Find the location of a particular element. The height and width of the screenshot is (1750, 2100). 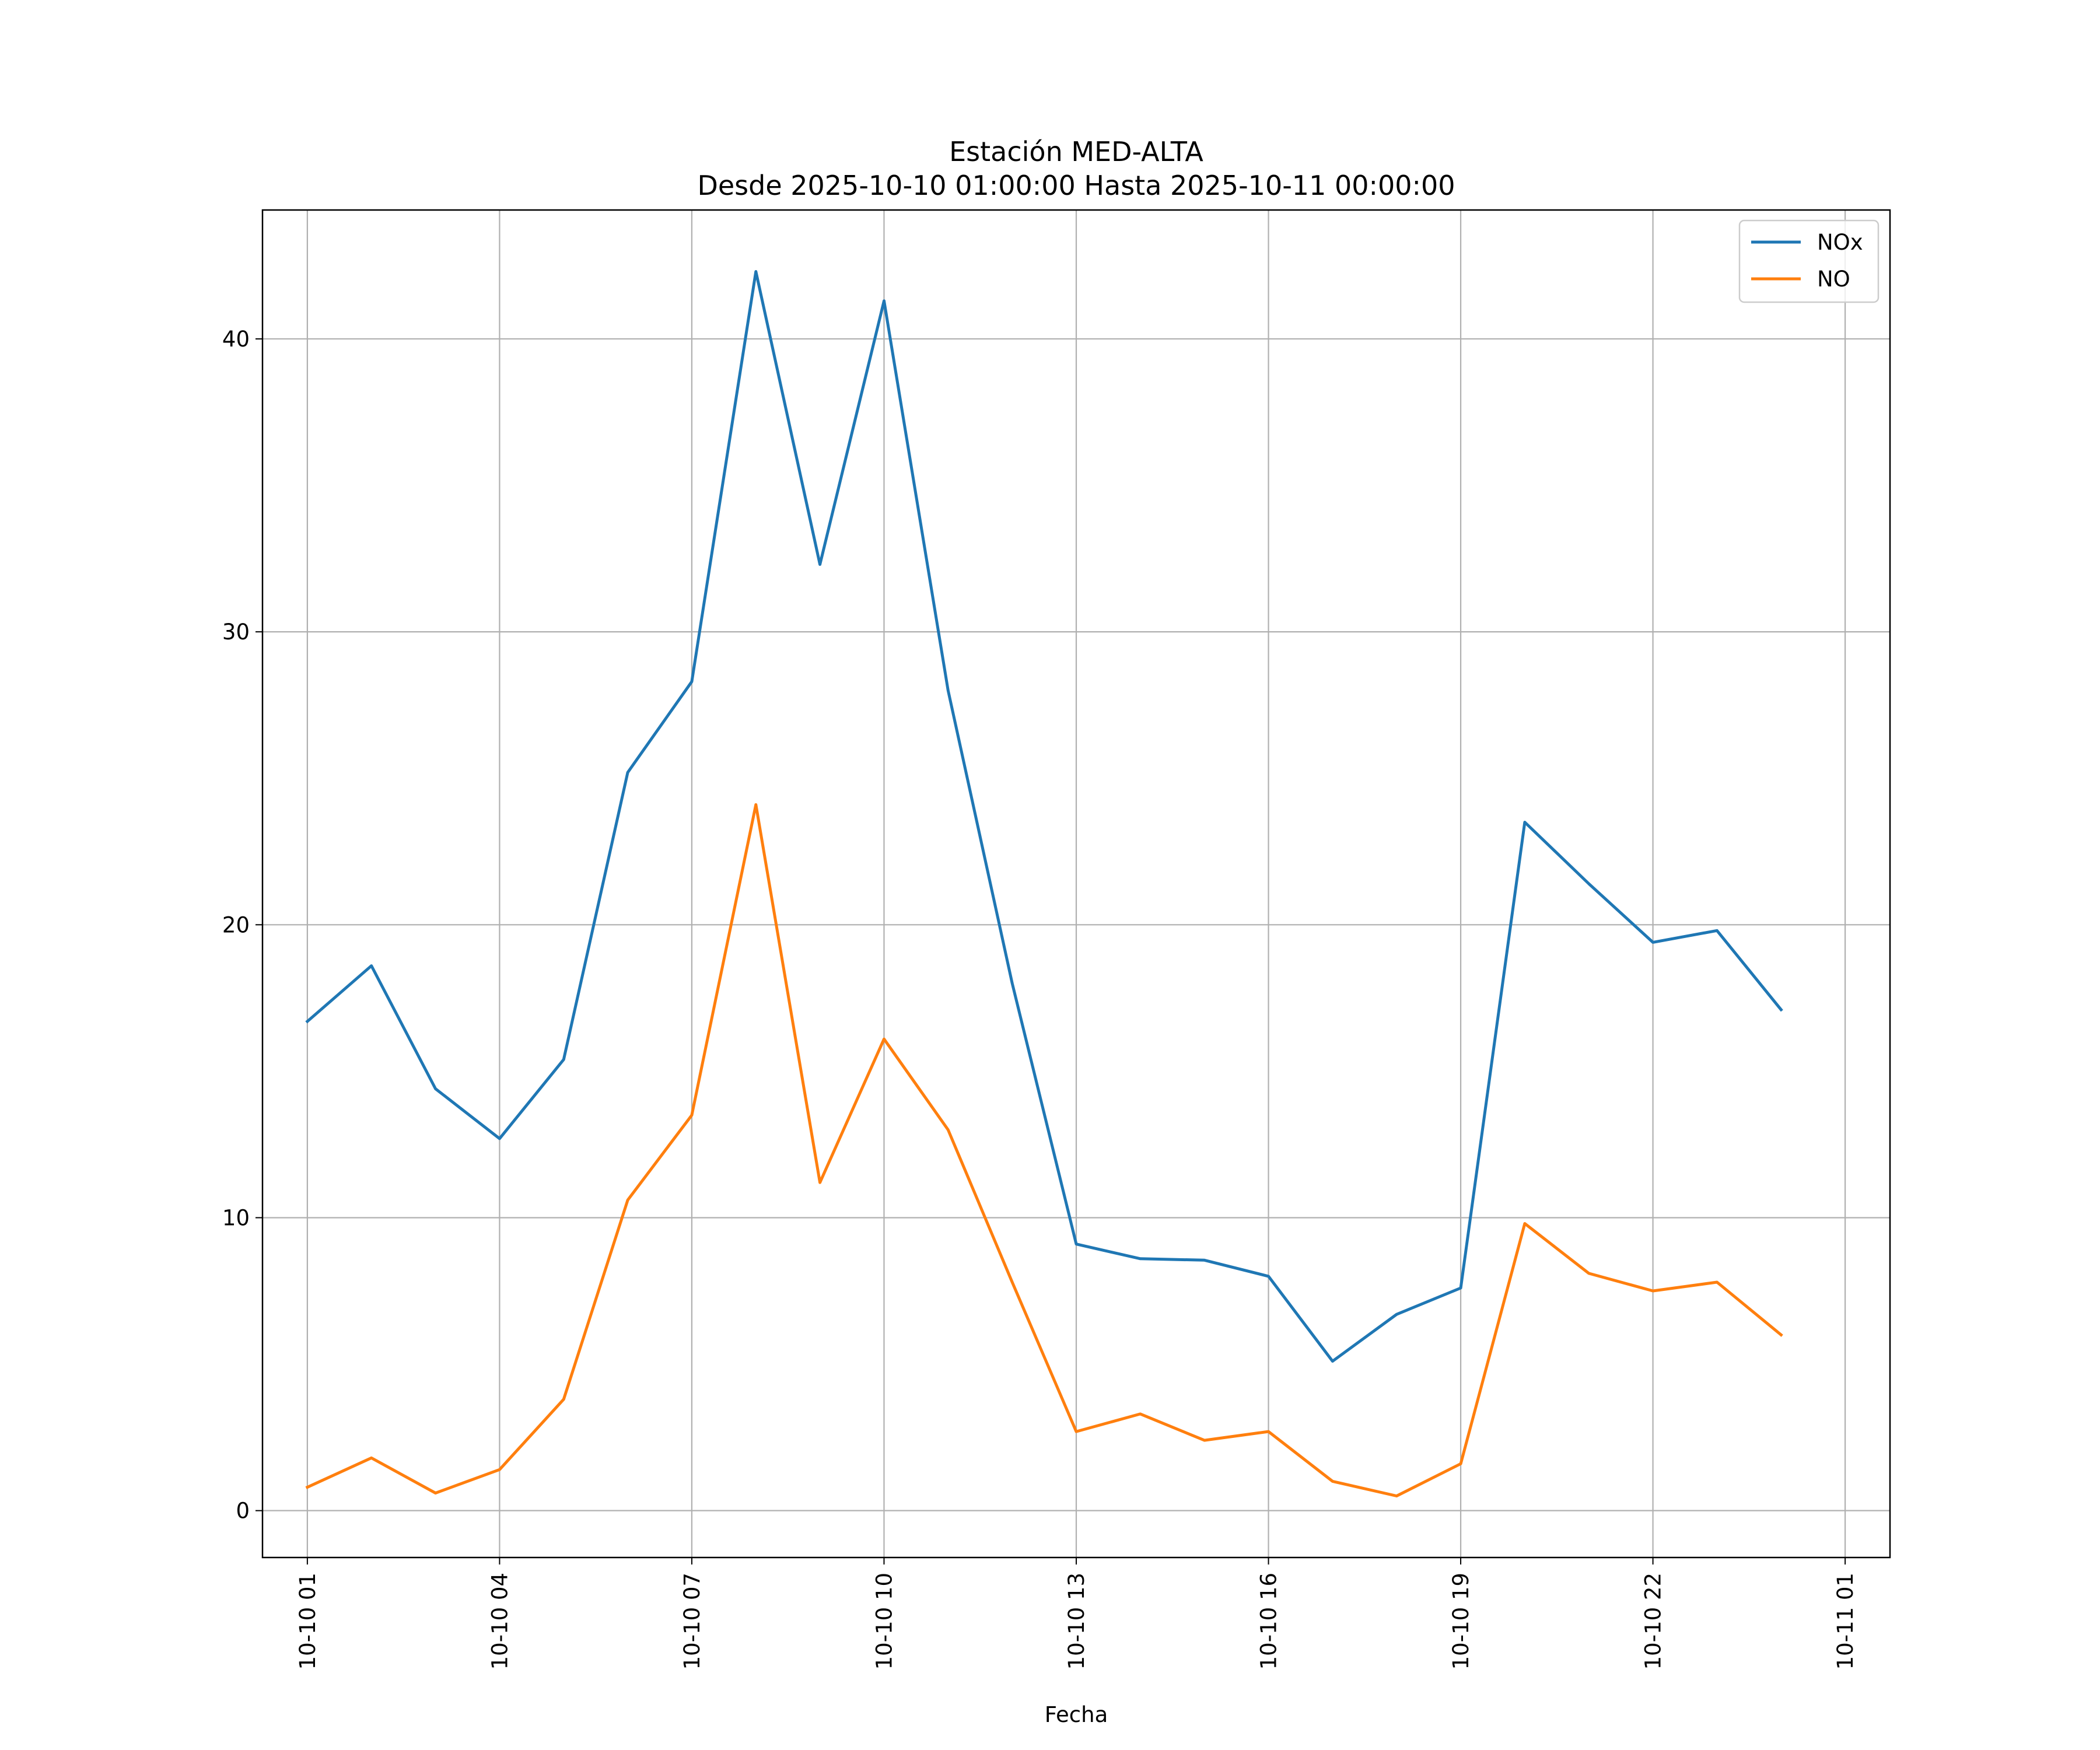

legend-label-nox: NOx is located at coordinates (1840, 242).